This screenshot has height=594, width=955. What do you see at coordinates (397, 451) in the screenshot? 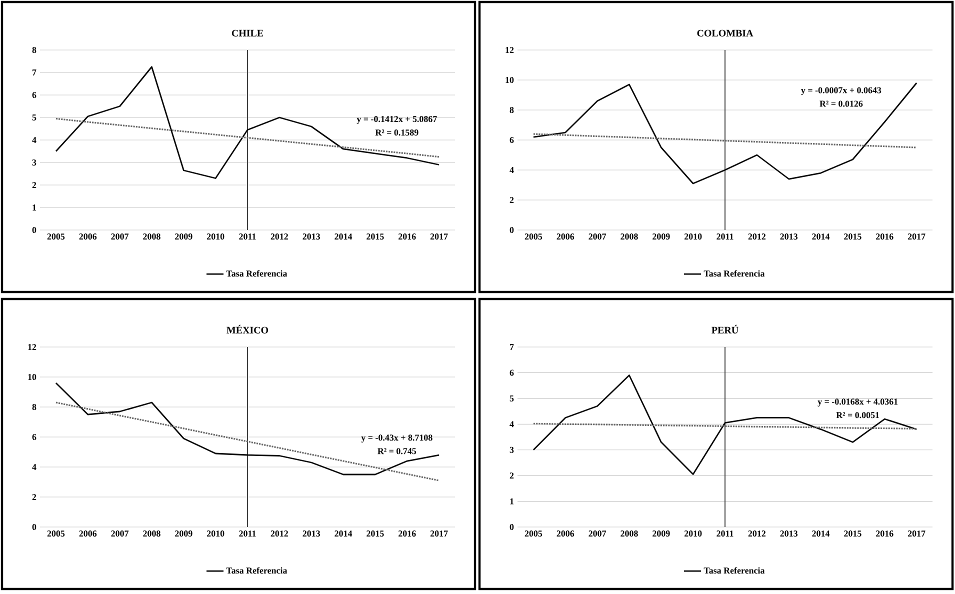
I see `annotation: R² = 0.745` at bounding box center [397, 451].